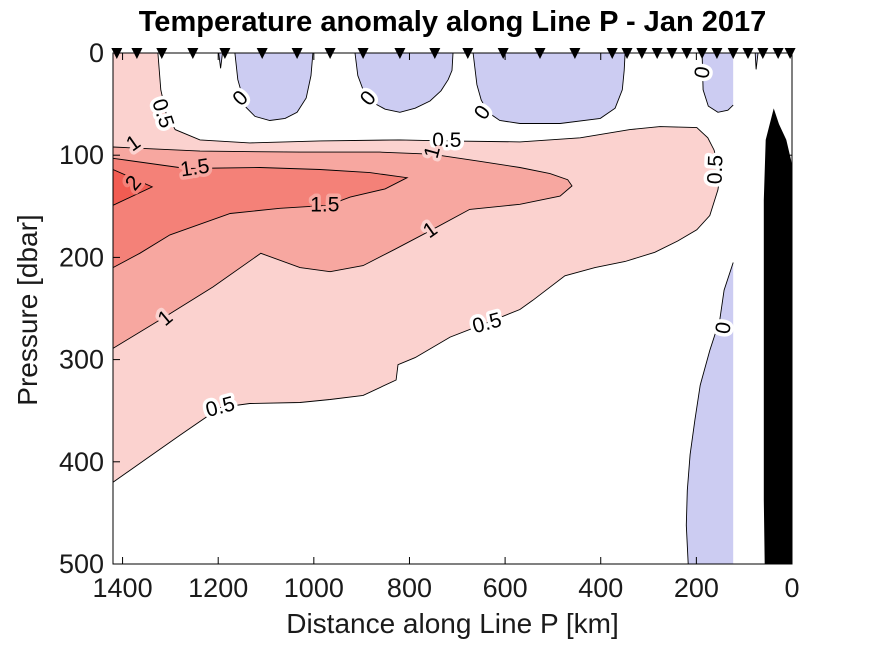 This screenshot has height=656, width=875. I want to click on y-tick-label: 300, so click(81, 360).